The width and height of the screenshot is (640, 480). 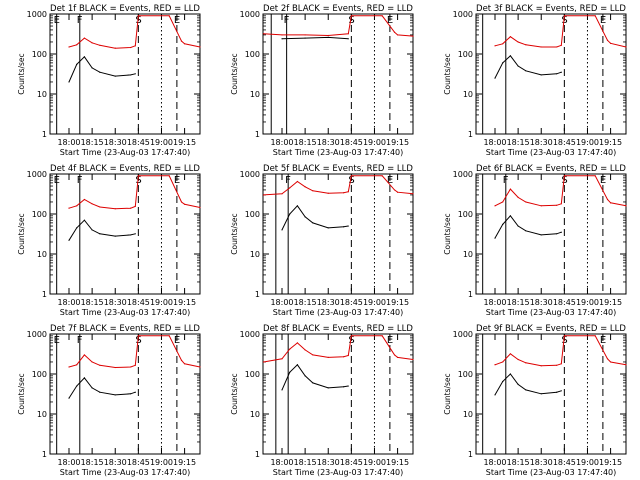 What do you see at coordinates (39, 214) in the screenshot?
I see `y-tick-label: 100` at bounding box center [39, 214].